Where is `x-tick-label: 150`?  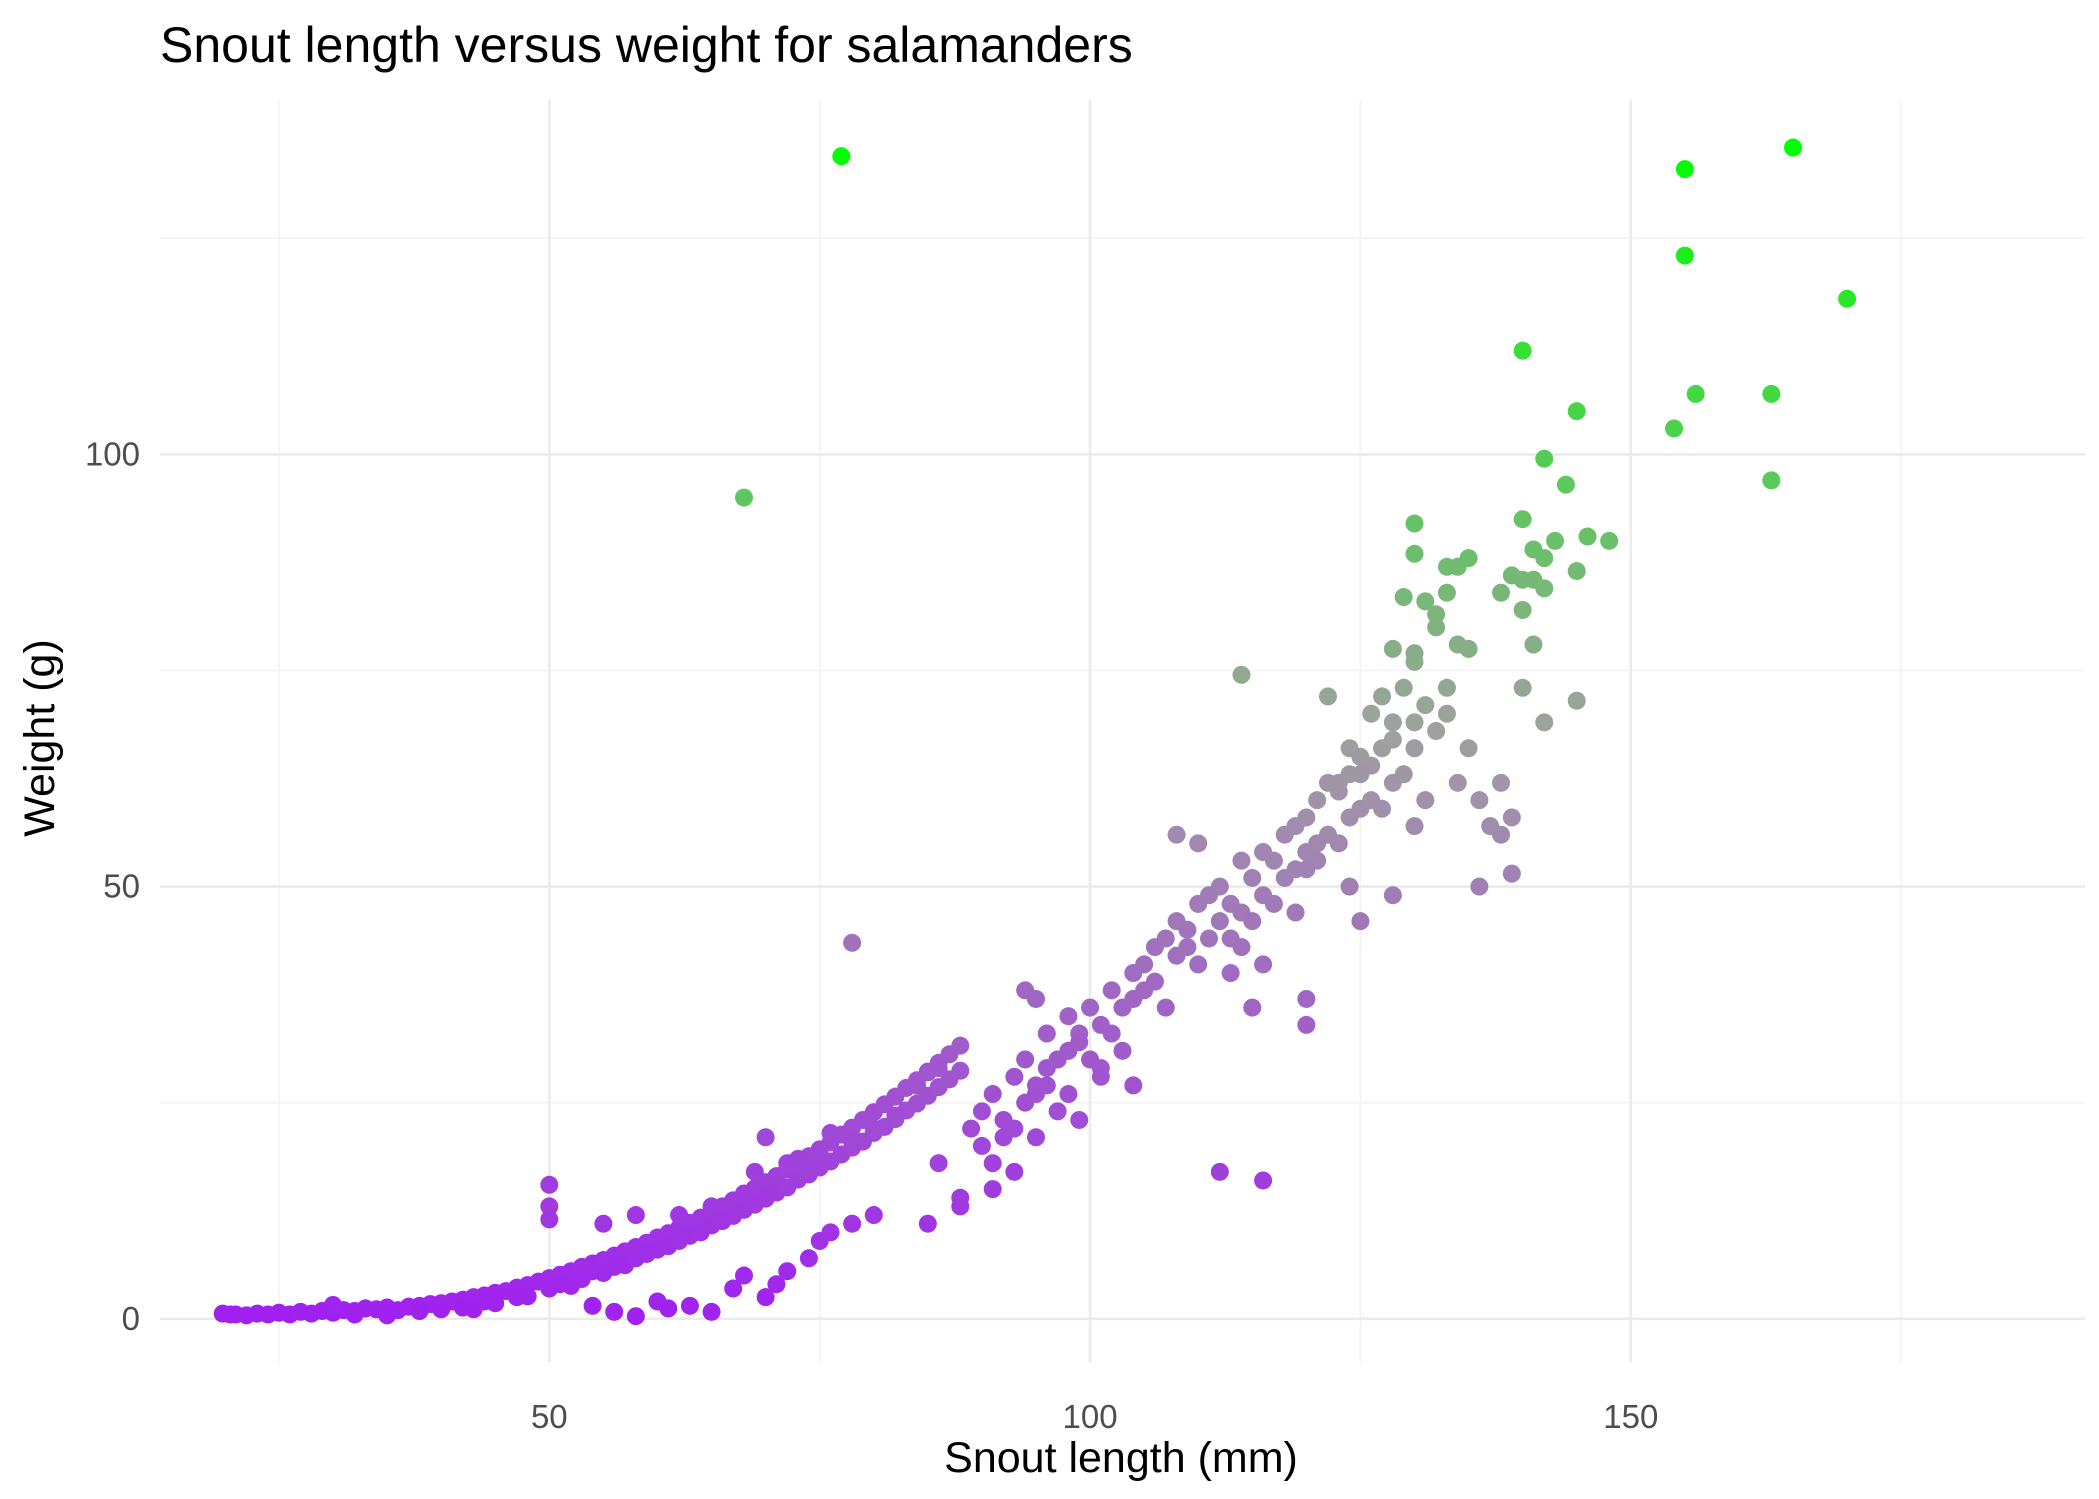
x-tick-label: 150 is located at coordinates (1630, 1416).